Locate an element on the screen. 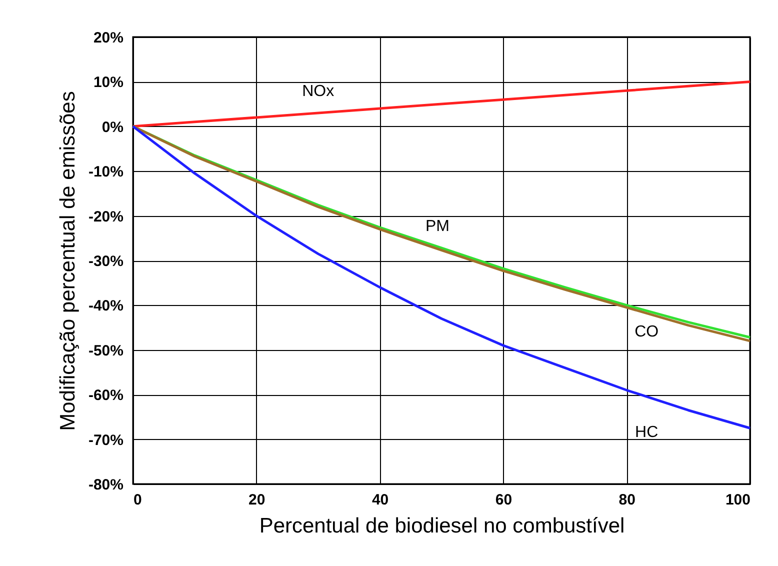  y-tick-label: -70% is located at coordinates (106, 440).